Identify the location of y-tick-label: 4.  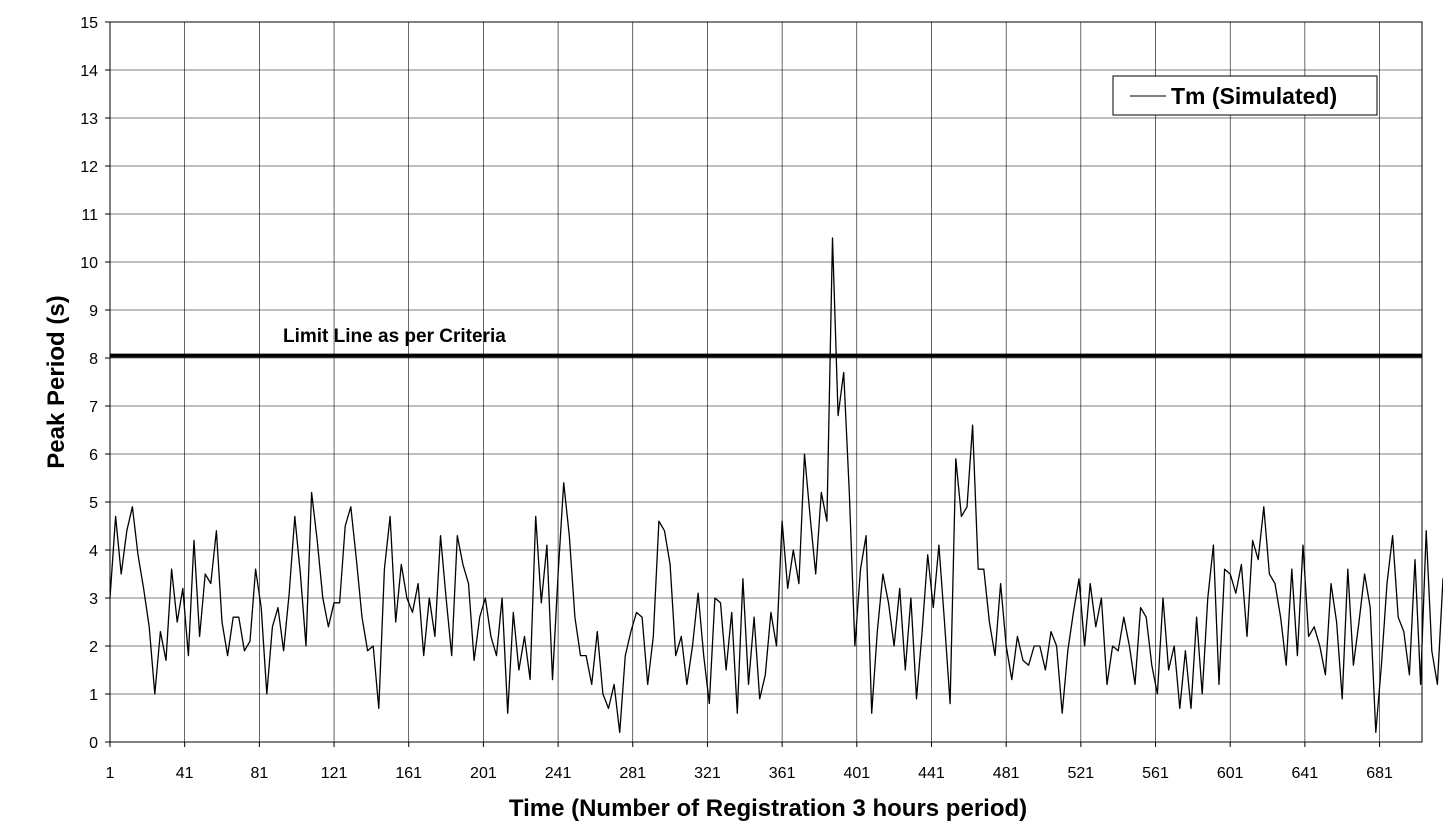
(93, 551).